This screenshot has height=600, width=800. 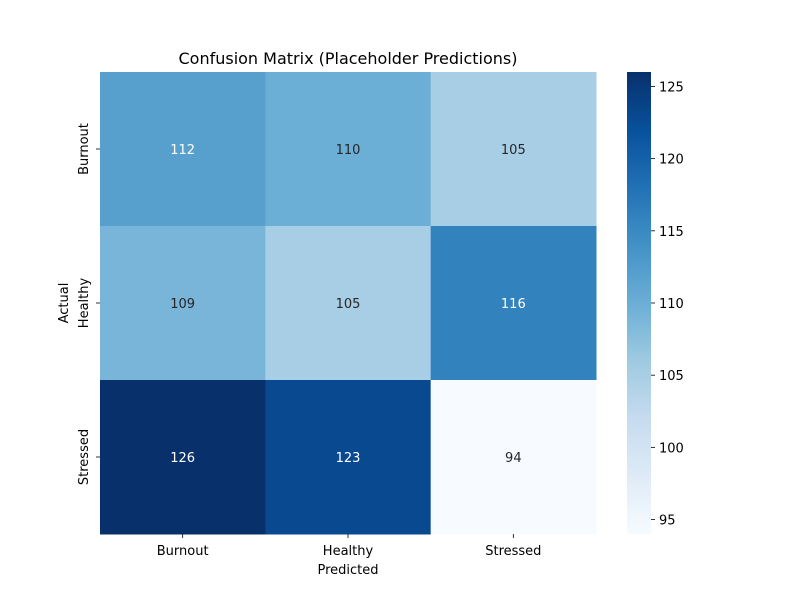 What do you see at coordinates (84, 457) in the screenshot?
I see `y-tick-label: Stressed` at bounding box center [84, 457].